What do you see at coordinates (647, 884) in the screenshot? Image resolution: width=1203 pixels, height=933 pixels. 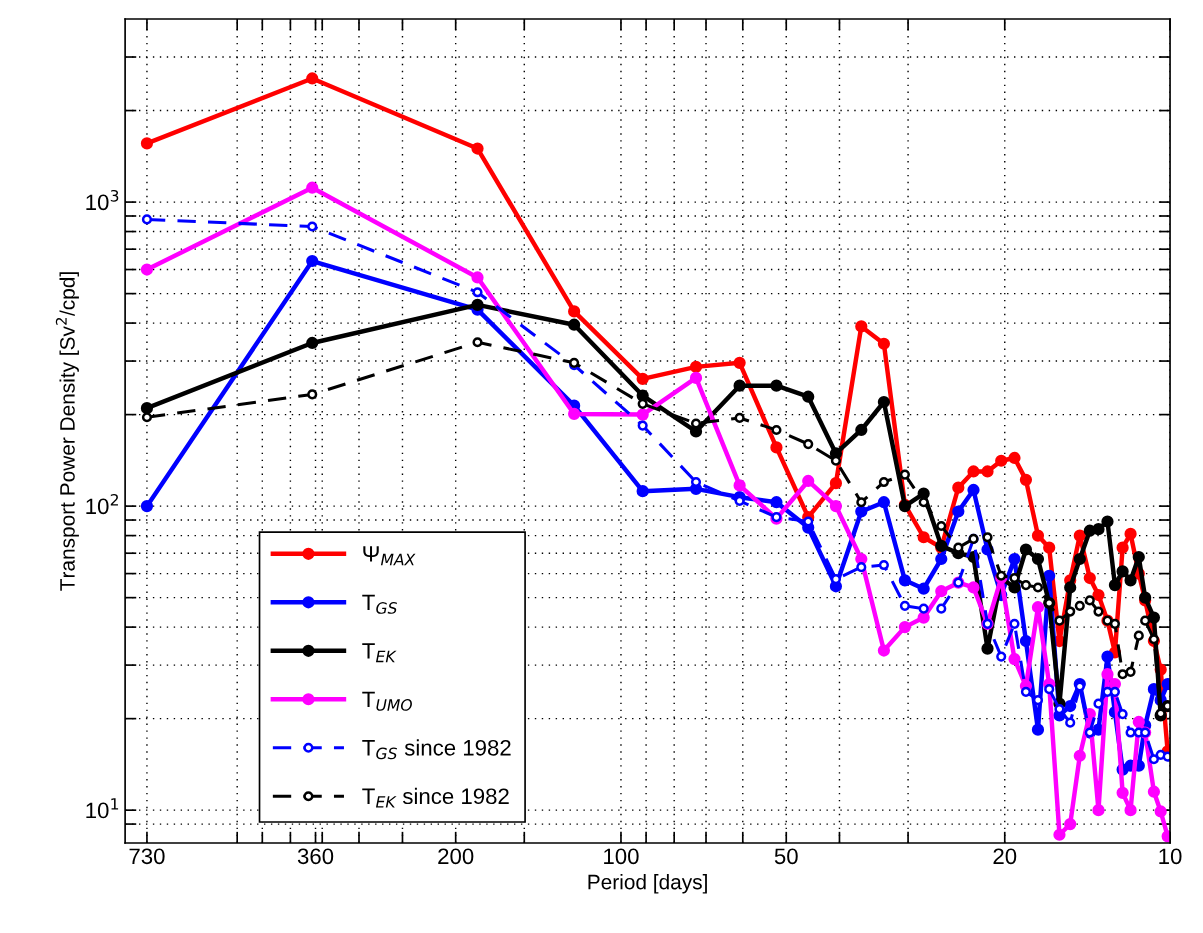 I see `x-axis-title: Period [days]` at bounding box center [647, 884].